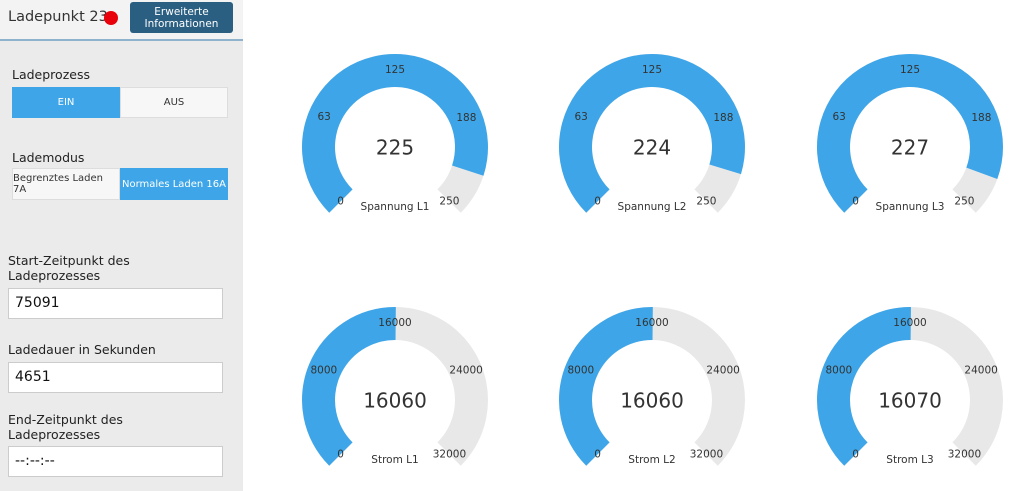 The height and width of the screenshot is (491, 1024). I want to click on info-button: Erweiterte Informationen, so click(181, 17).